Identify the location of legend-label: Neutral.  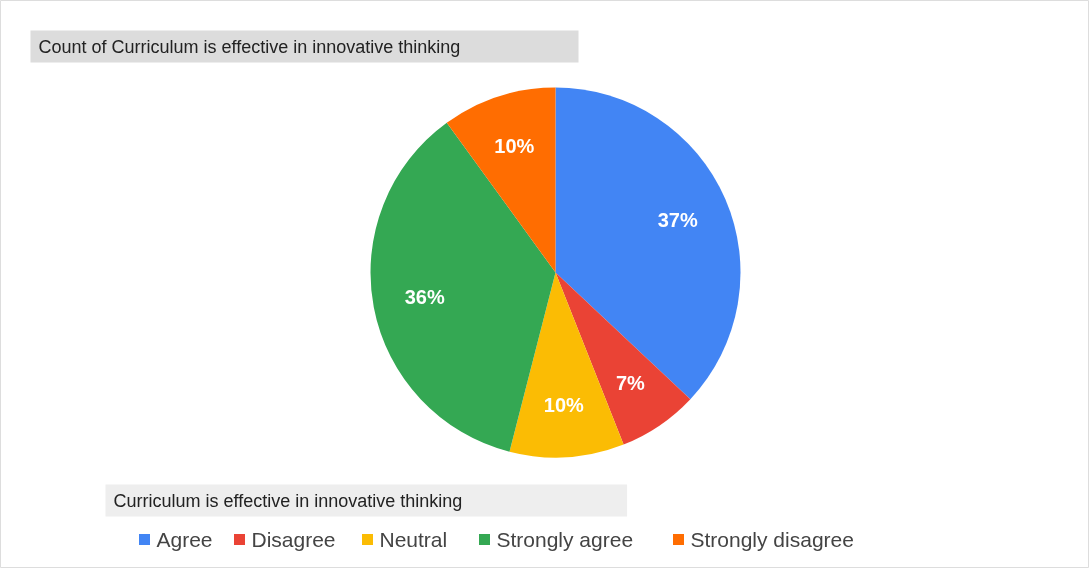
(413, 539).